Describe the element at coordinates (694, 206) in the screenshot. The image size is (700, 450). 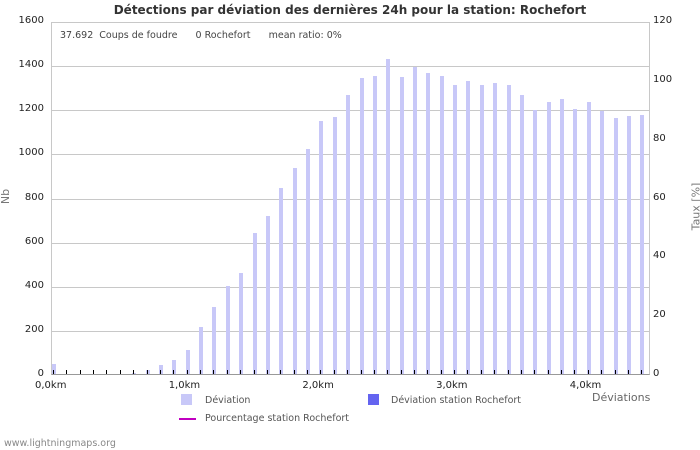
I see `y2-axis-title: Taux [%]` at that location.